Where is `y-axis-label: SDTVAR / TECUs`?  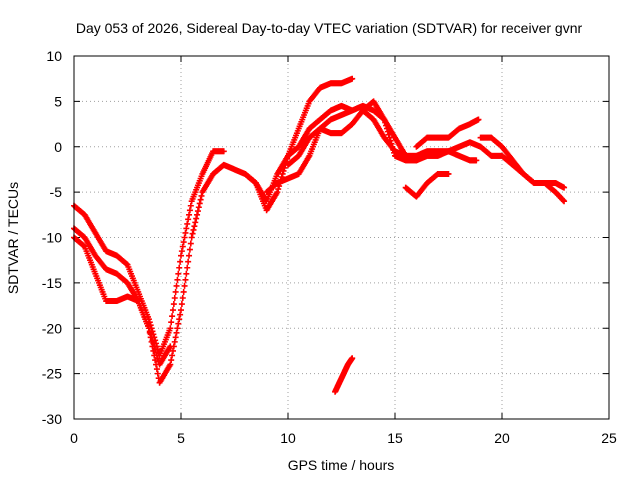 y-axis-label: SDTVAR / TECUs is located at coordinates (13, 238).